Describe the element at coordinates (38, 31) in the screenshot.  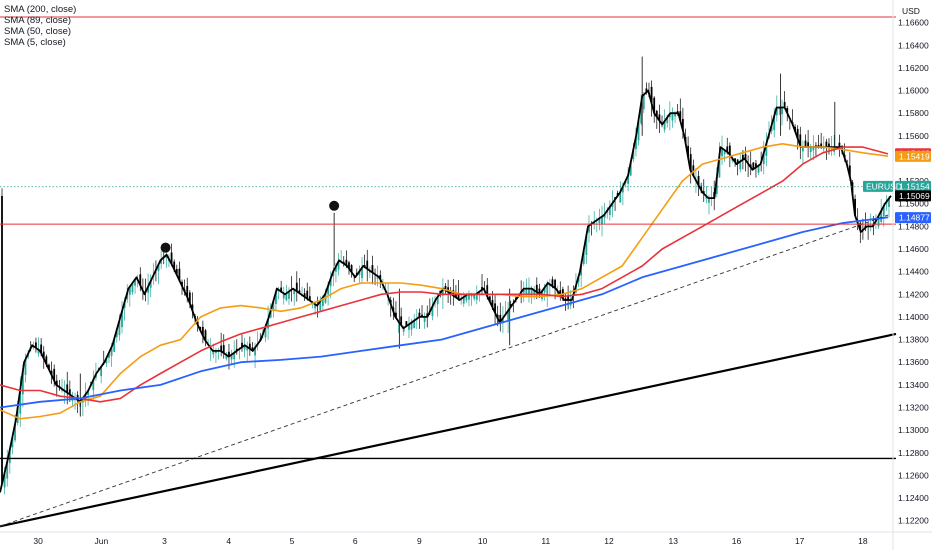
I see `legend-sma-50: SMA (50, close)` at that location.